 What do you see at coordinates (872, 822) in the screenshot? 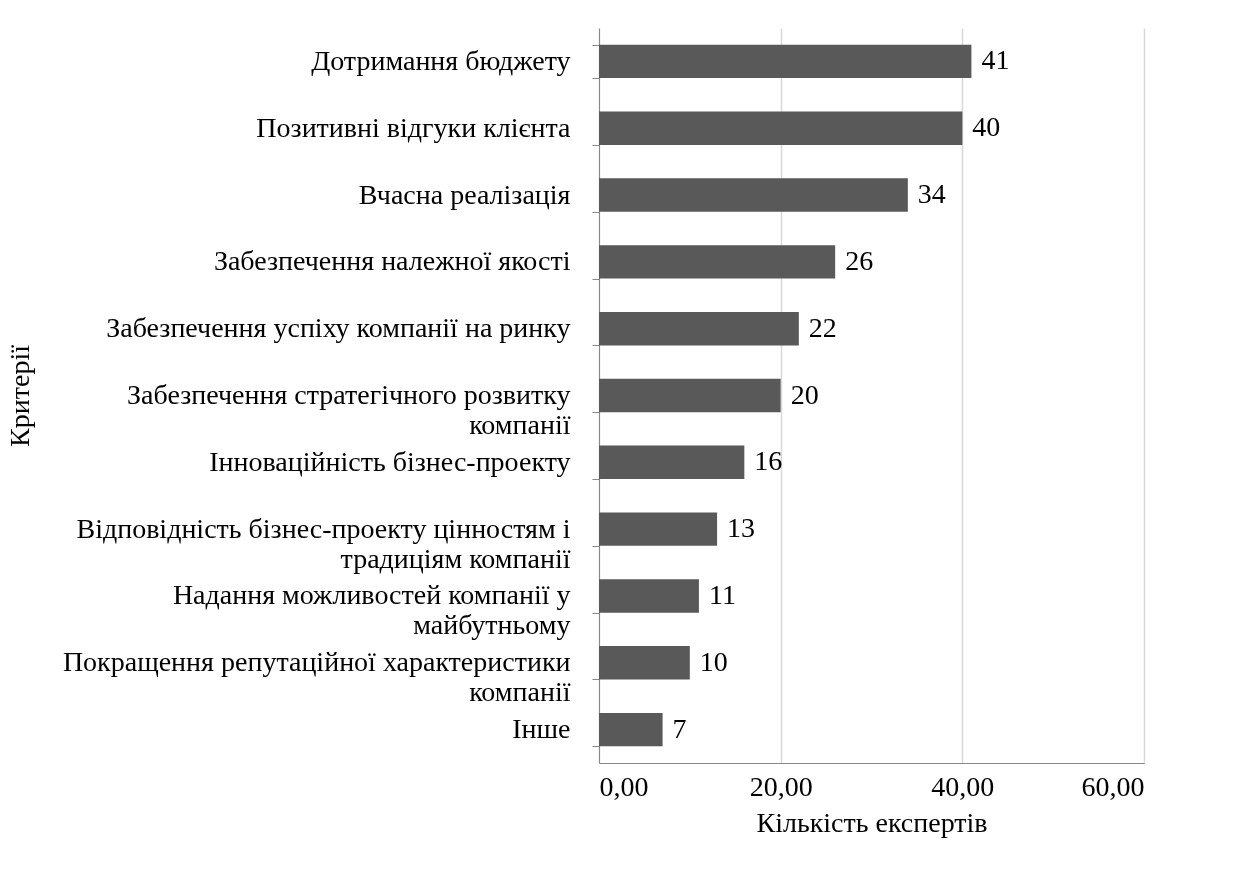
I see `x-axis-title: Кількість експертів` at bounding box center [872, 822].